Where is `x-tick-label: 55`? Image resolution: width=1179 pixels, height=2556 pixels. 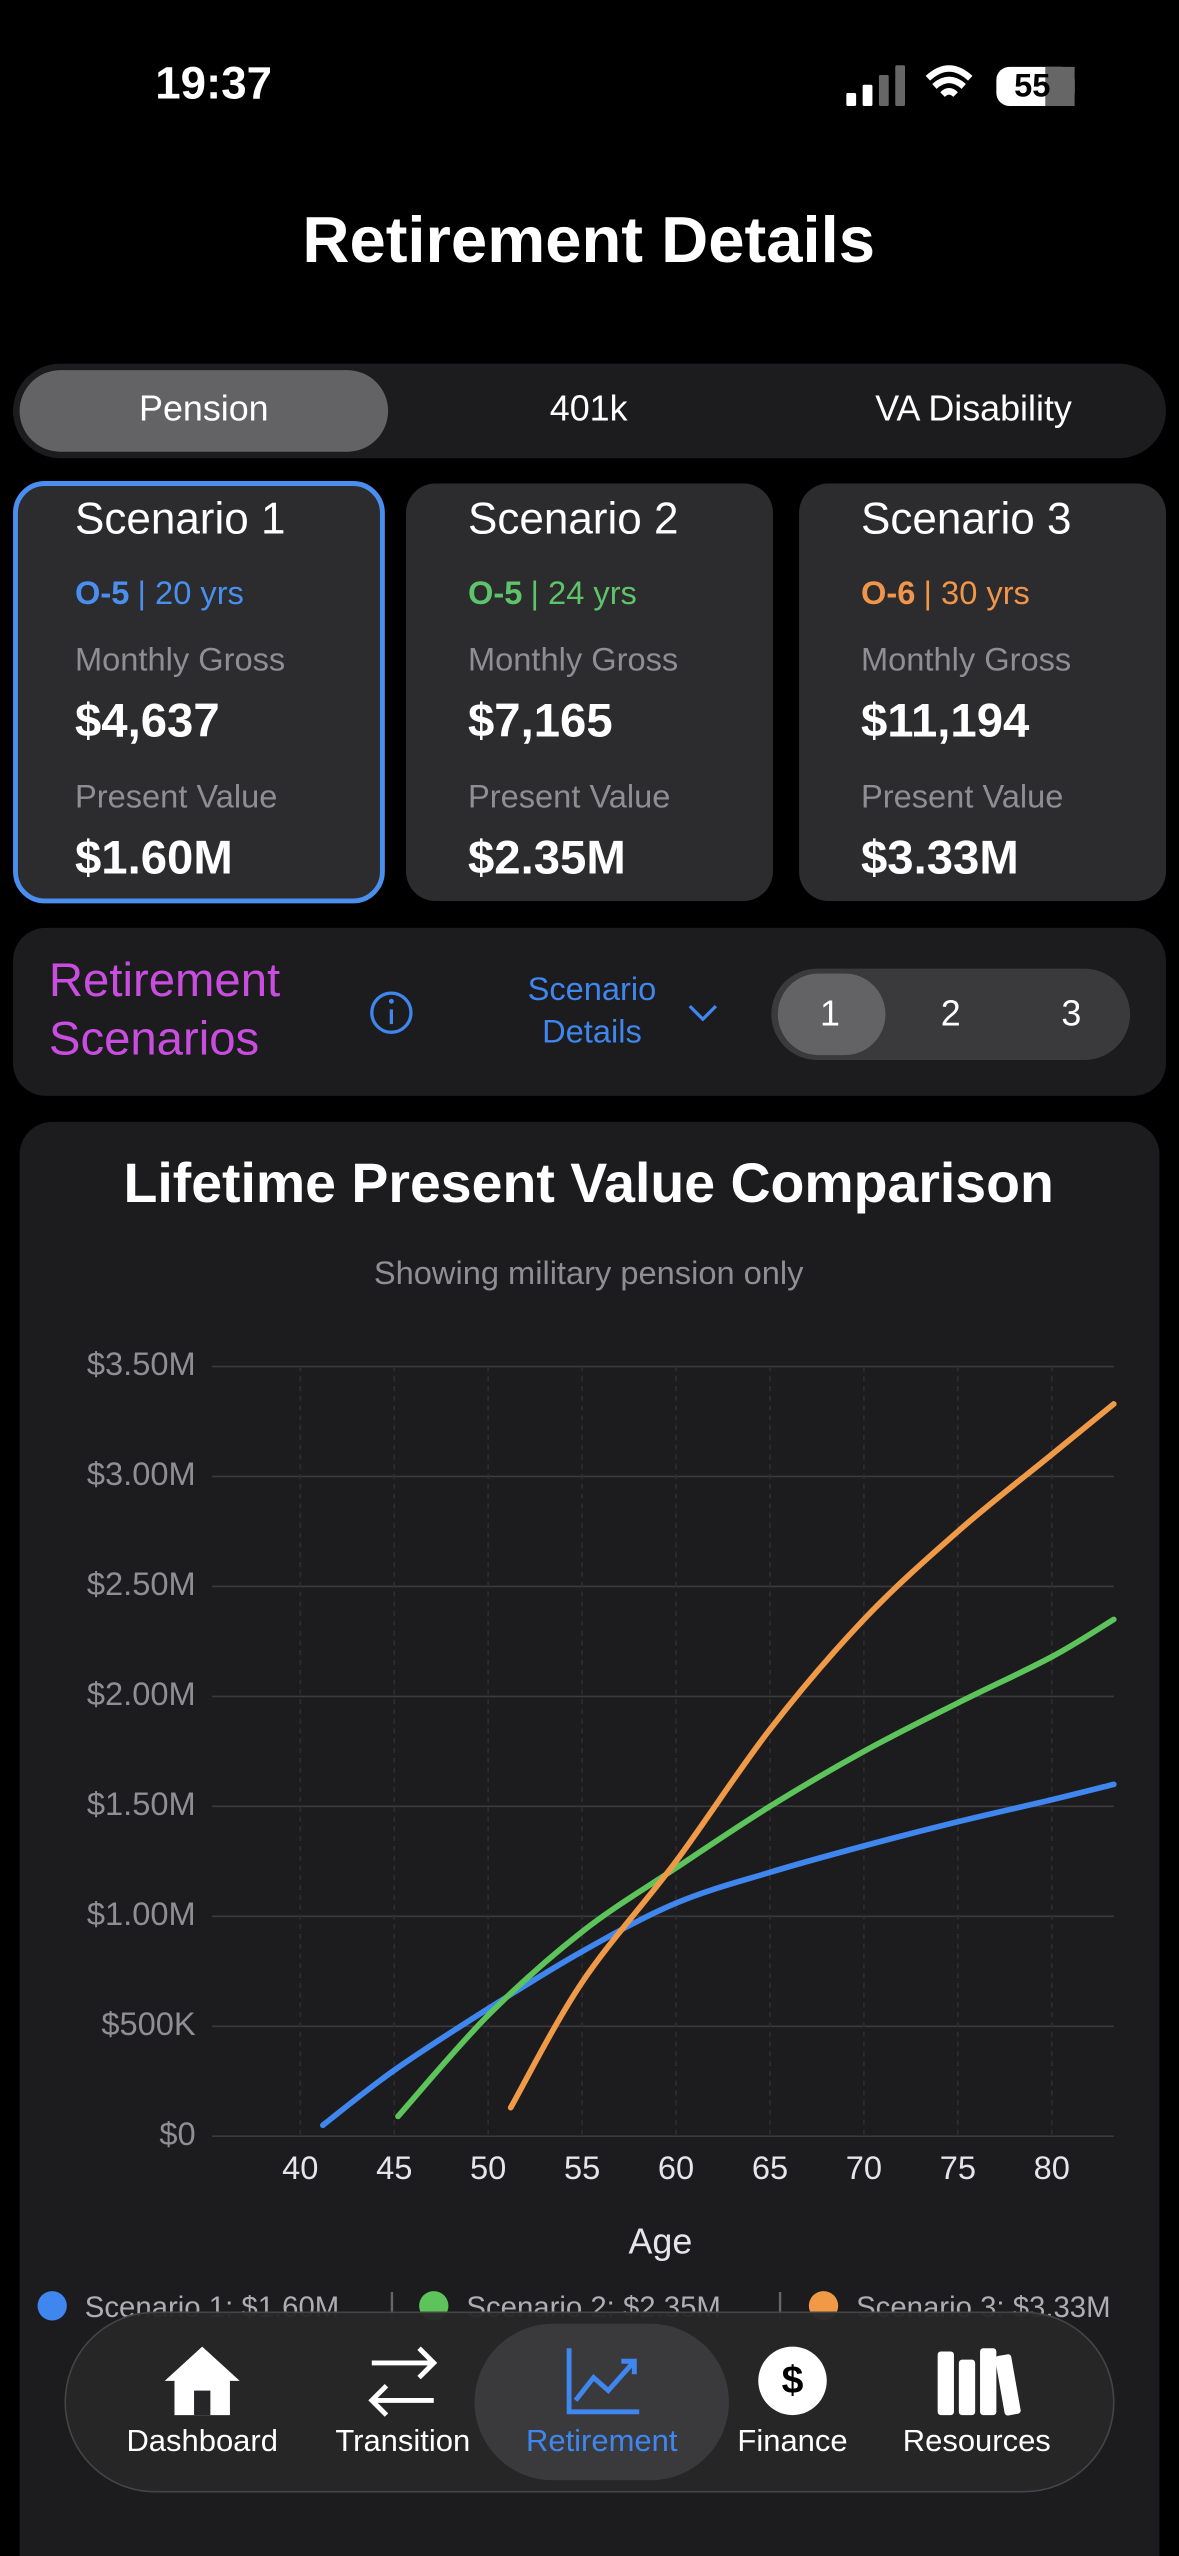
x-tick-label: 55 is located at coordinates (582, 2167).